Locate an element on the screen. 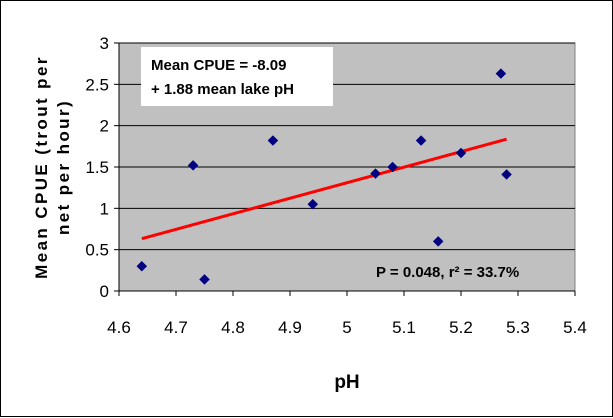 Image resolution: width=613 pixels, height=418 pixels. x-tick-label: 5 is located at coordinates (346, 327).